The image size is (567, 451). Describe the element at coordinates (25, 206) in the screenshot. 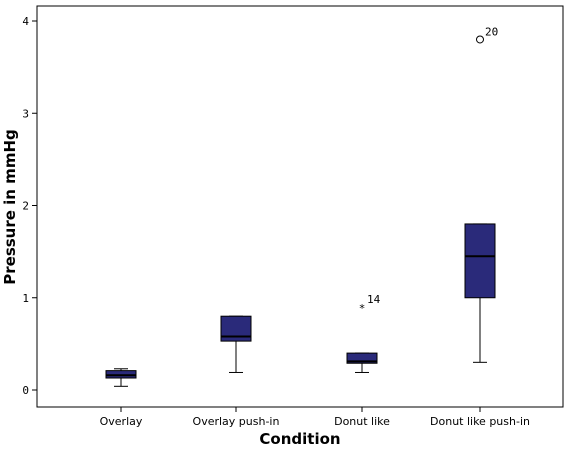

I see `y-tick-label: 2` at that location.